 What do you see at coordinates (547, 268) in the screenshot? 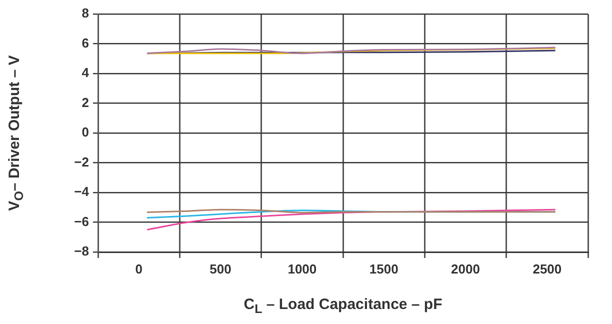
I see `x-tick-label: 2500` at bounding box center [547, 268].